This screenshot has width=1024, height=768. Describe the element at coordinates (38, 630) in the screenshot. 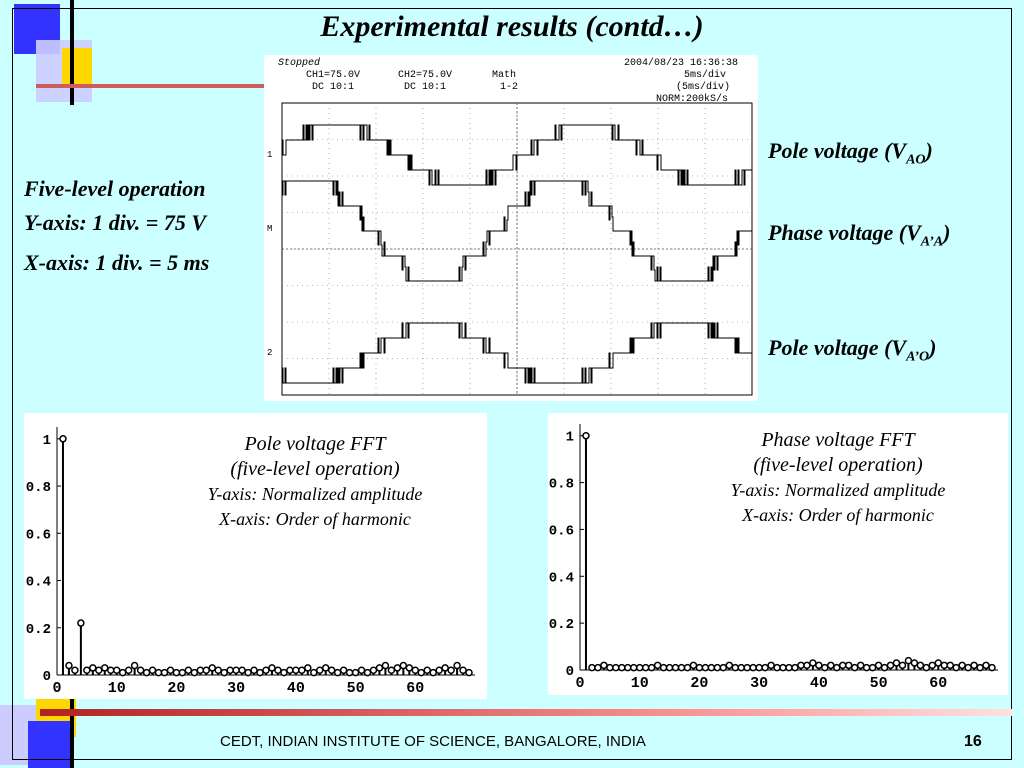

I see `fft-y-tick-label: 0.2` at that location.